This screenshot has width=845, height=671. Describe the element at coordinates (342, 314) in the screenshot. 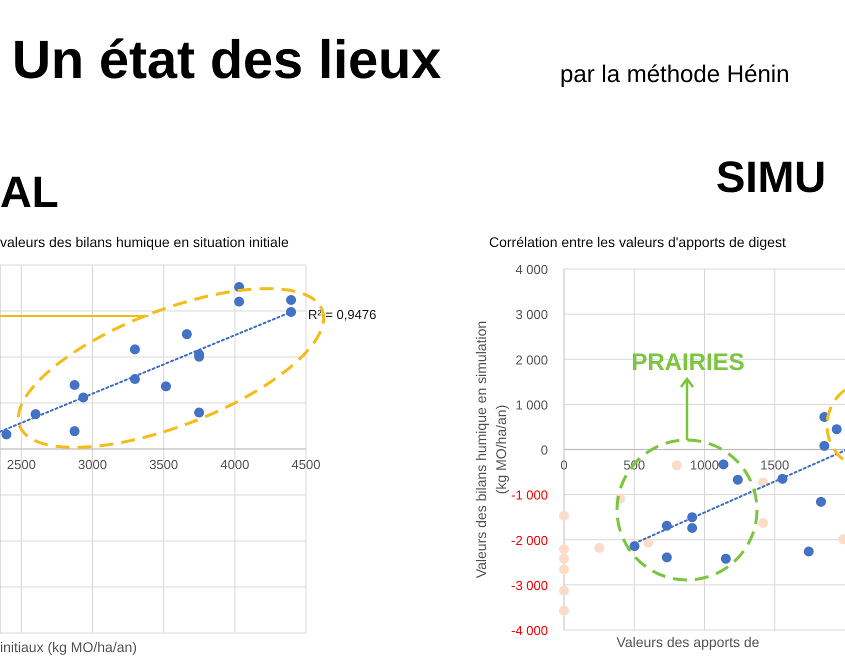

I see `text: R² = 0,9476` at that location.